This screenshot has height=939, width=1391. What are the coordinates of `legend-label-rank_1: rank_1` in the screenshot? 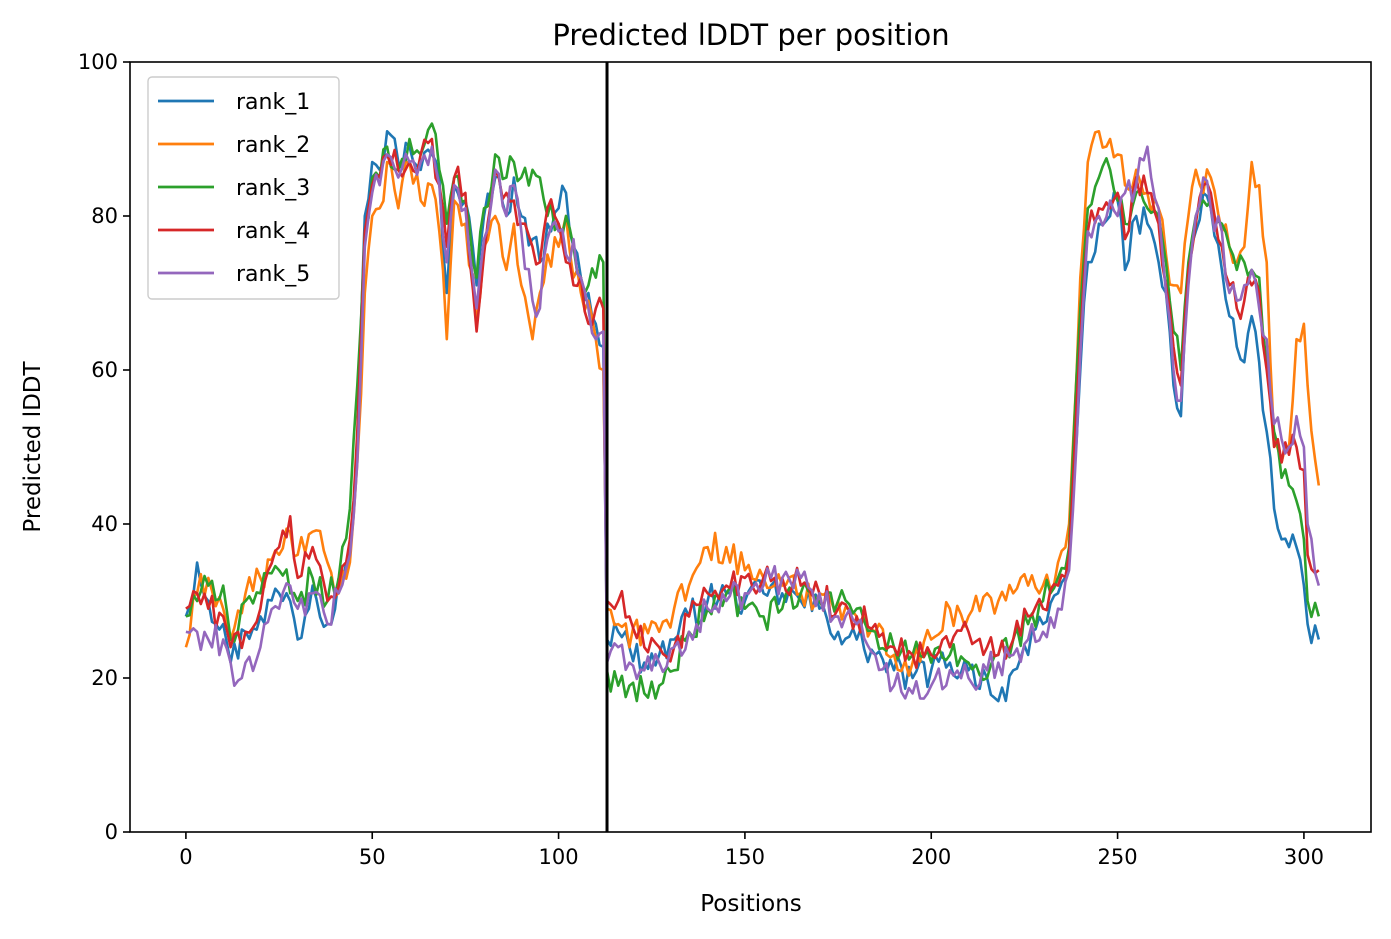 It's located at (273, 102).